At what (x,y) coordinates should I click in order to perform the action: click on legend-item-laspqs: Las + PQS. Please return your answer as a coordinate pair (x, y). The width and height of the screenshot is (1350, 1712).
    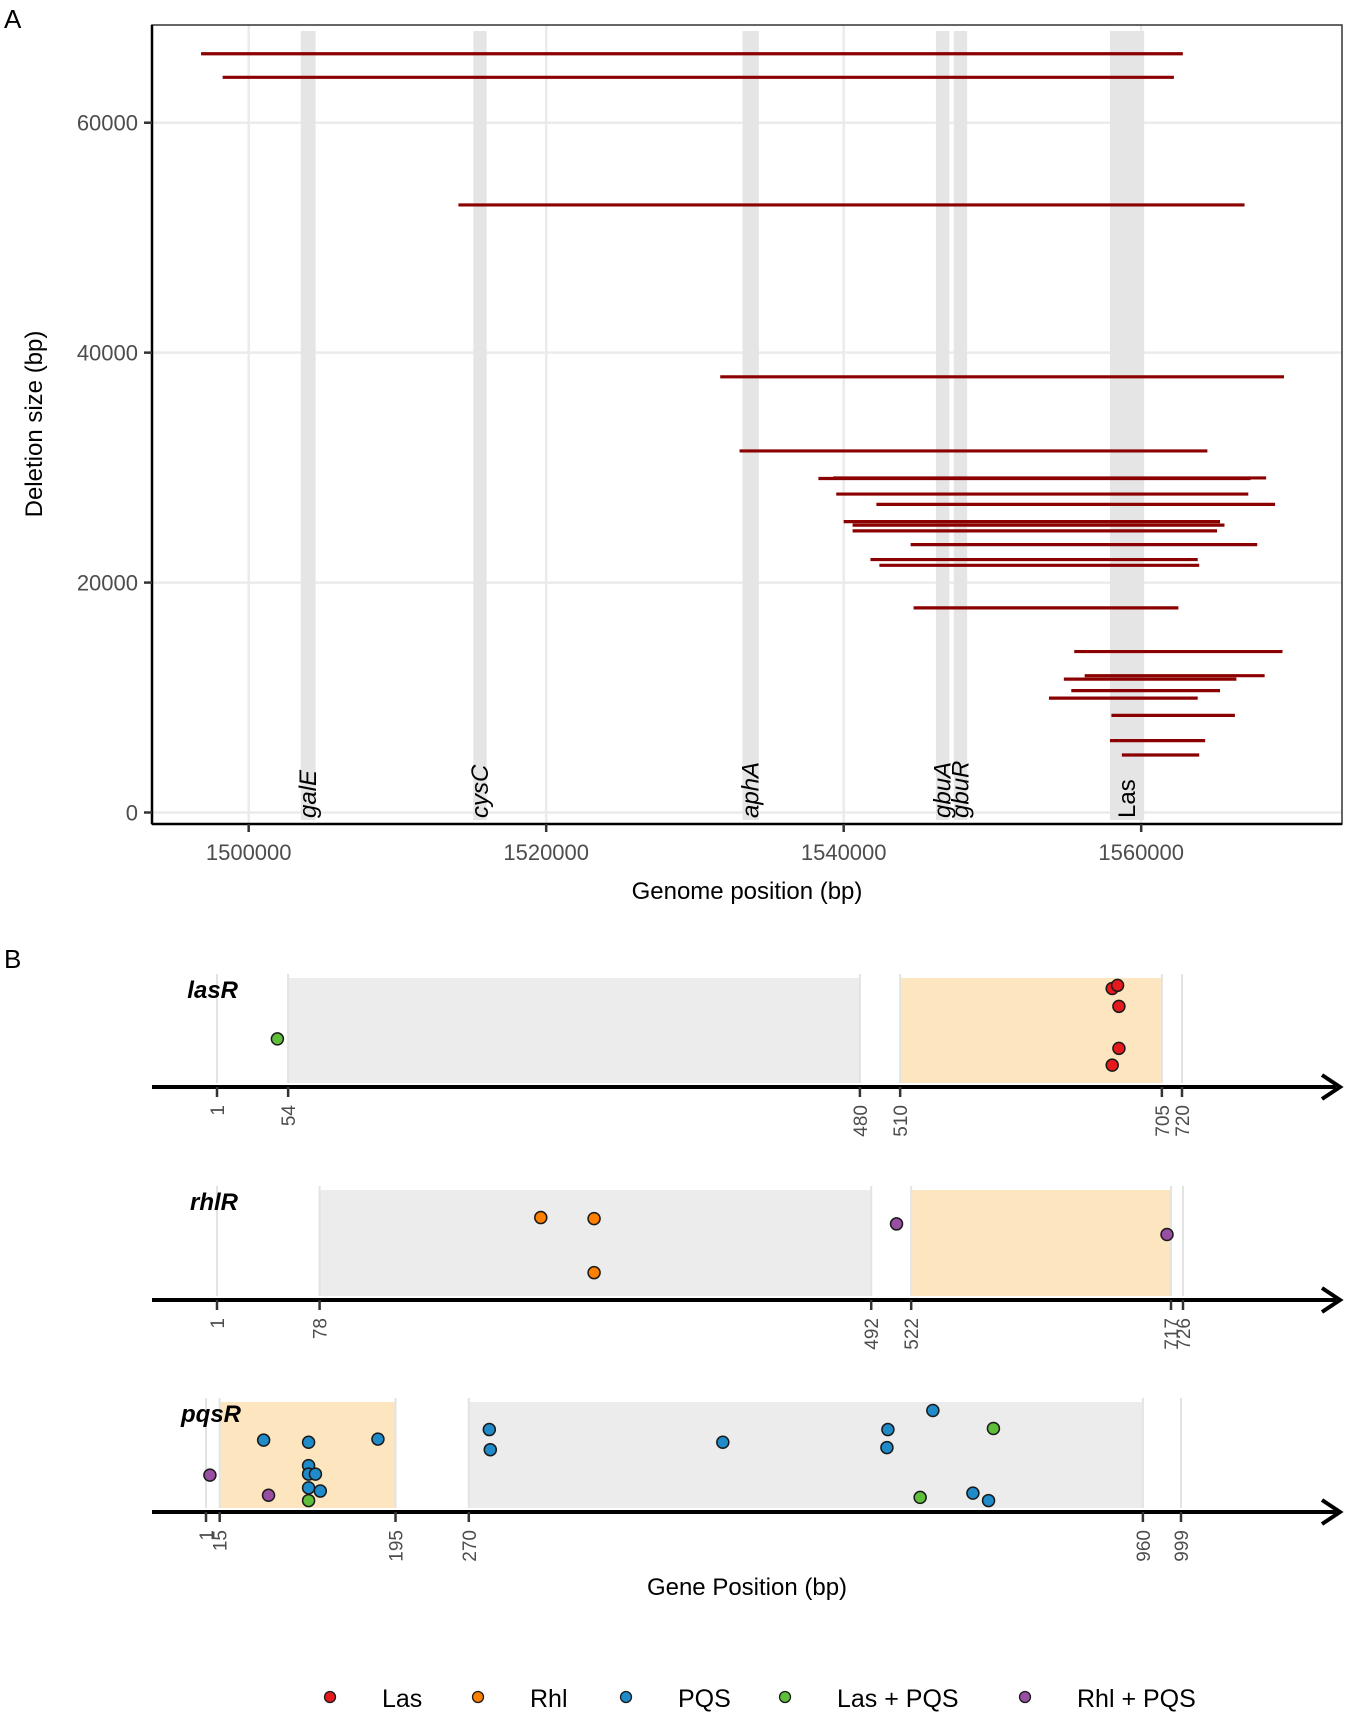
    Looking at the image, I should click on (868, 1698).